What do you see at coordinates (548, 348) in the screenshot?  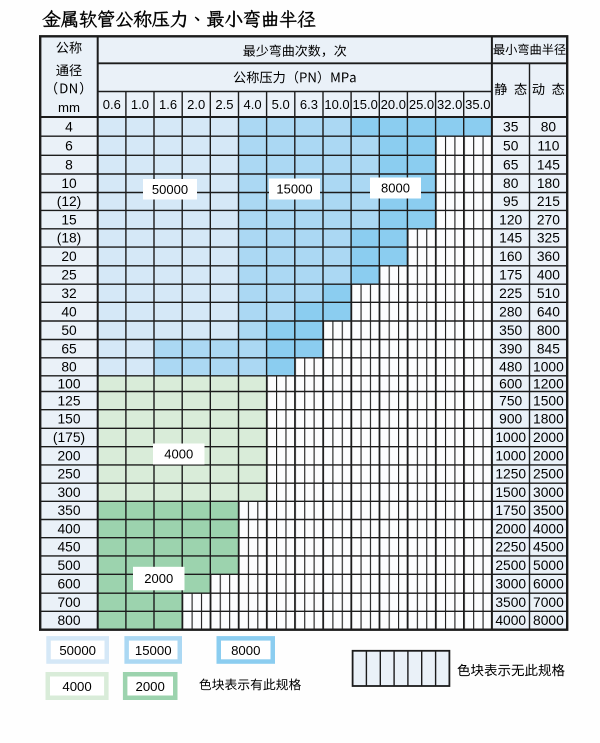 I see `svg-text: 845` at bounding box center [548, 348].